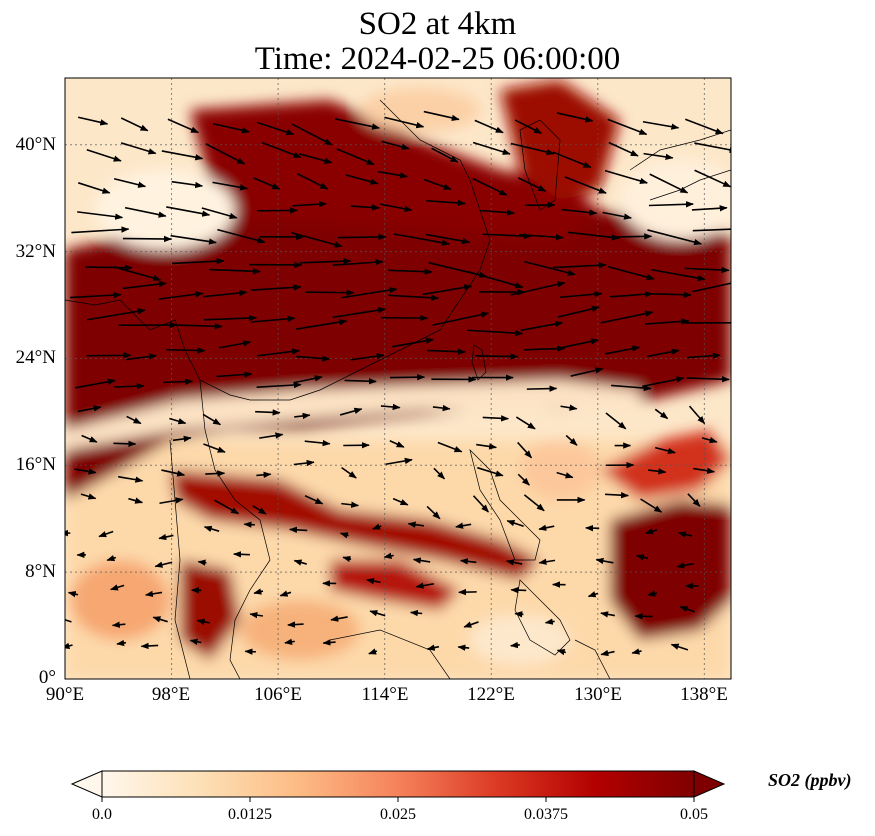 The width and height of the screenshot is (875, 836). Describe the element at coordinates (546, 814) in the screenshot. I see `colorbar-tick-label: 0.0375` at that location.